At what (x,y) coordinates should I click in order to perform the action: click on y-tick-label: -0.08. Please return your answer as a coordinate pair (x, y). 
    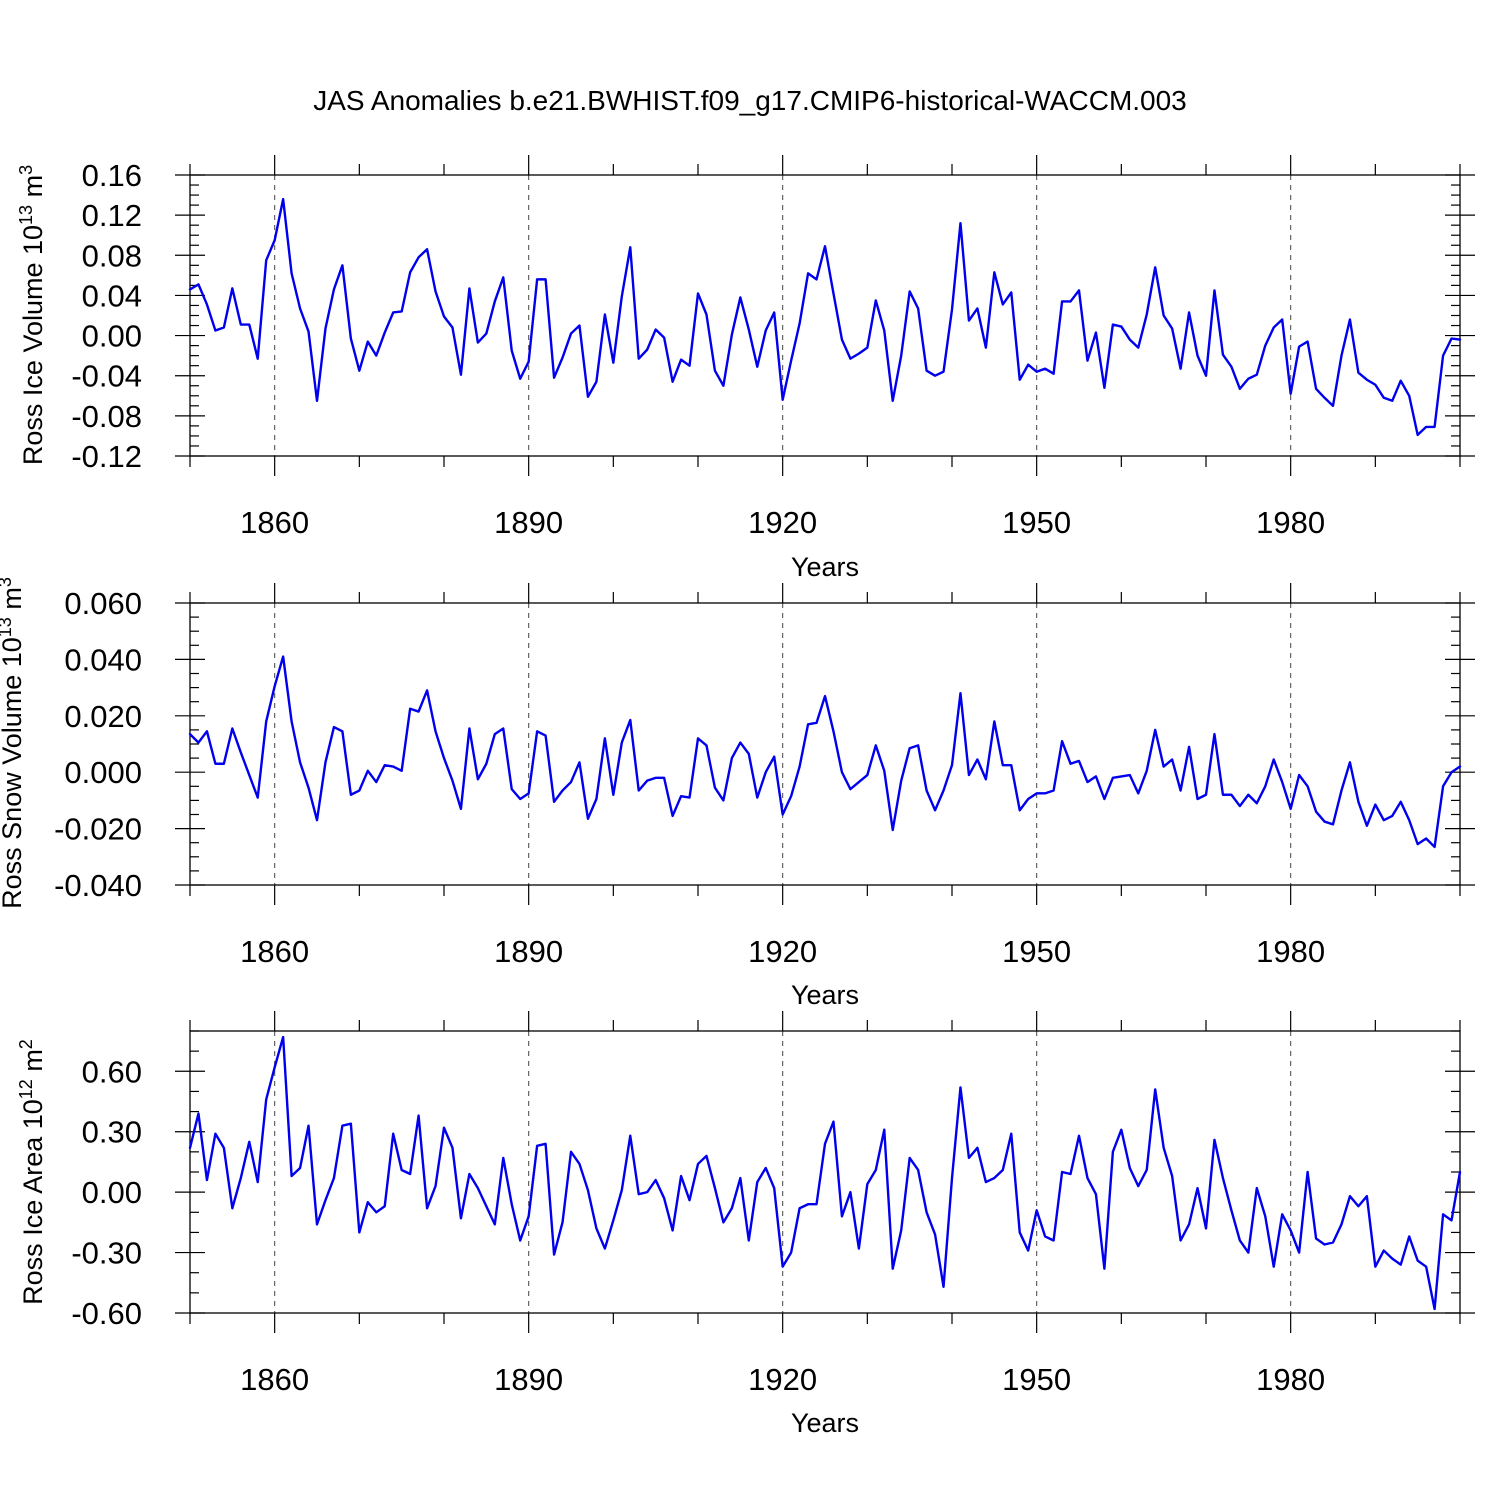
    Looking at the image, I should click on (106, 416).